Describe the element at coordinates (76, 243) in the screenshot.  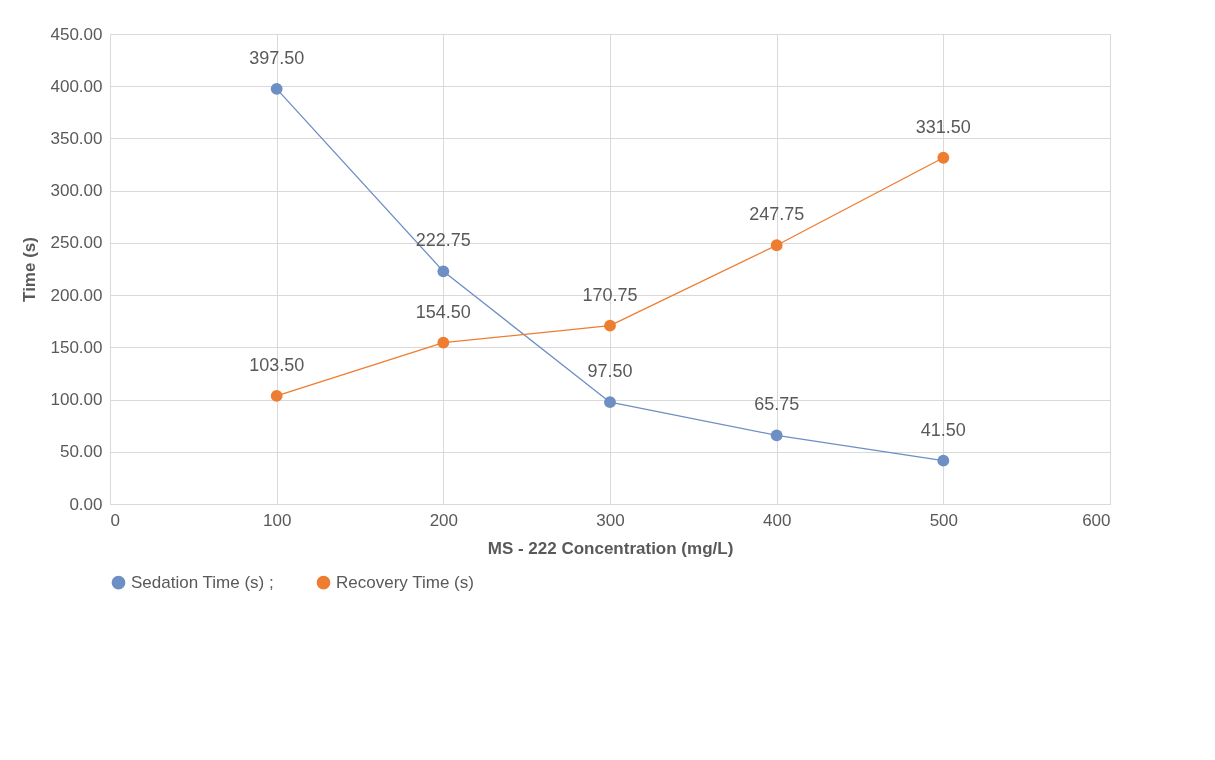
I see `y-tick-label: 250.00` at that location.